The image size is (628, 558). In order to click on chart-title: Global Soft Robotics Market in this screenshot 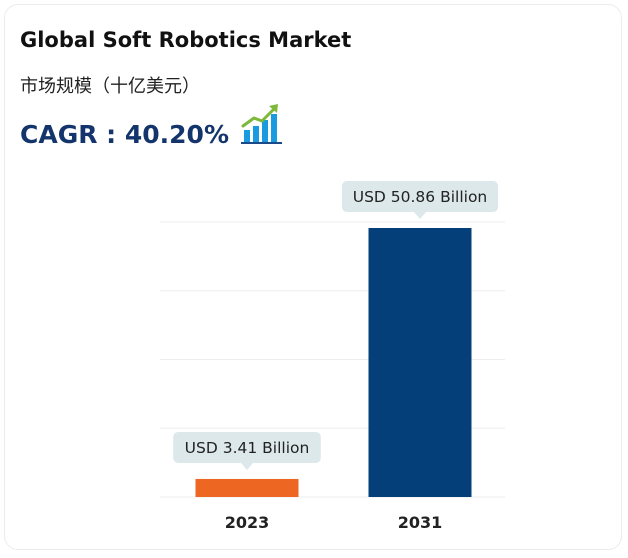, I will do `click(186, 40)`.